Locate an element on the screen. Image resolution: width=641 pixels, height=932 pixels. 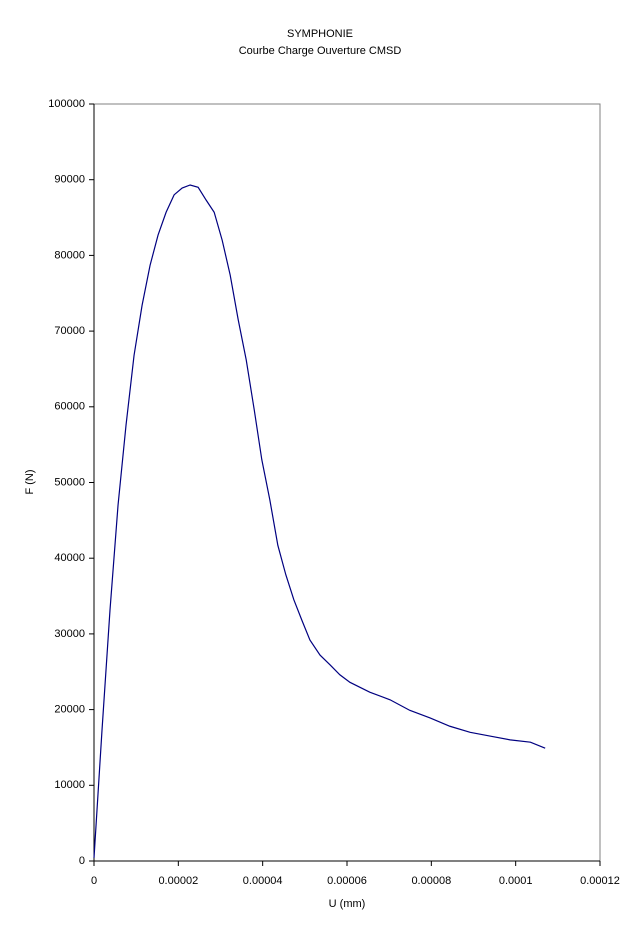
x-axis-label: U (mm) is located at coordinates (347, 904).